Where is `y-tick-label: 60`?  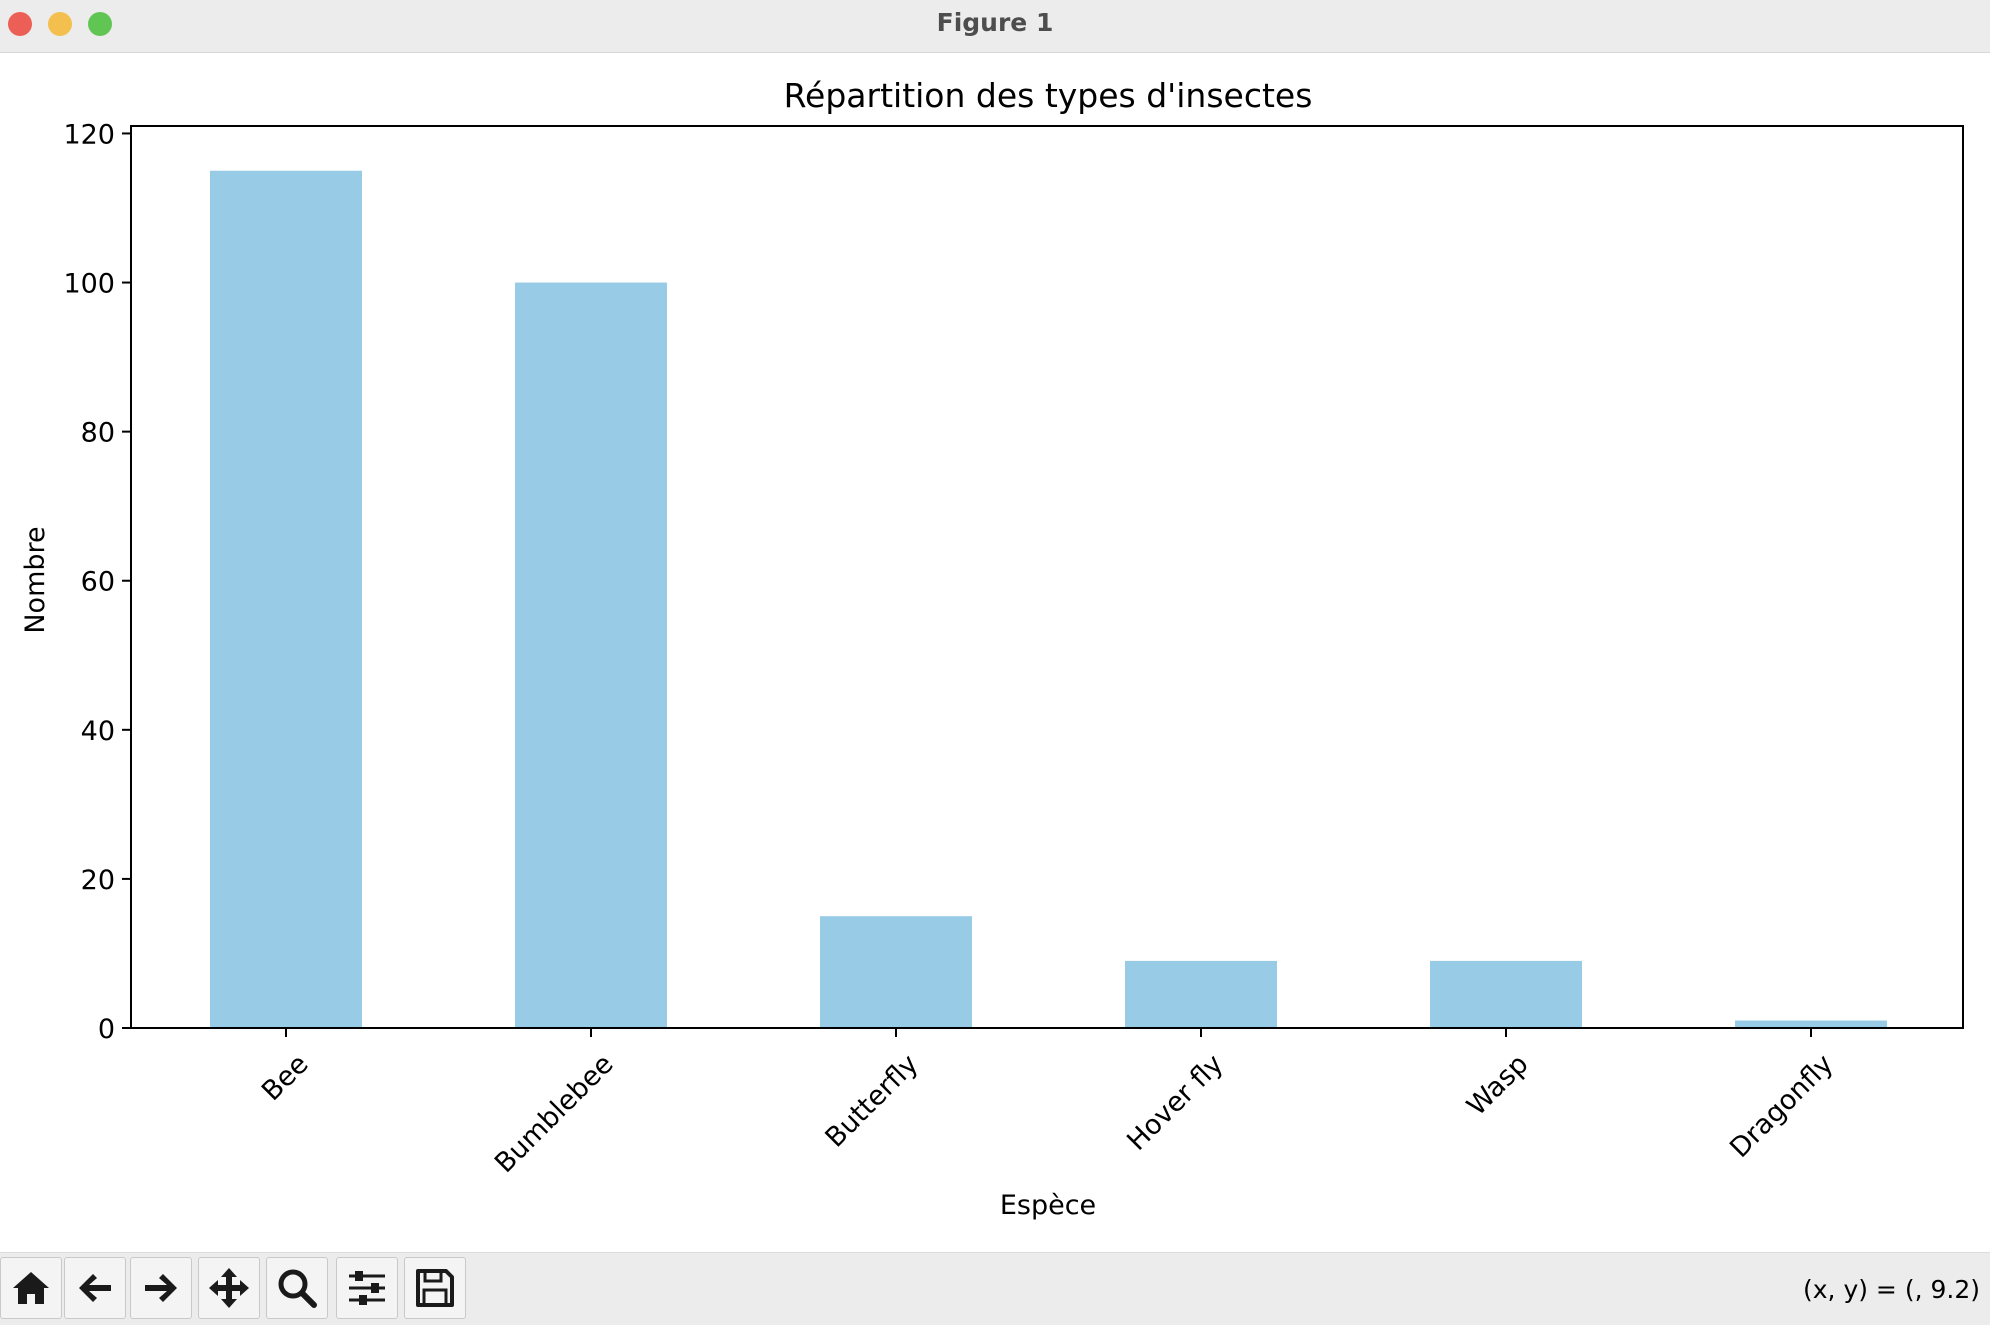 y-tick-label: 60 is located at coordinates (98, 582).